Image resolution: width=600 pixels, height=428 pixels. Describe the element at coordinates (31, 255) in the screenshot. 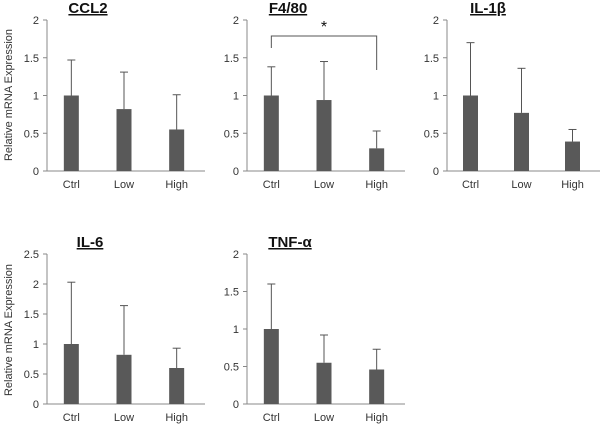

I see `y-tick-label: 2.5` at that location.